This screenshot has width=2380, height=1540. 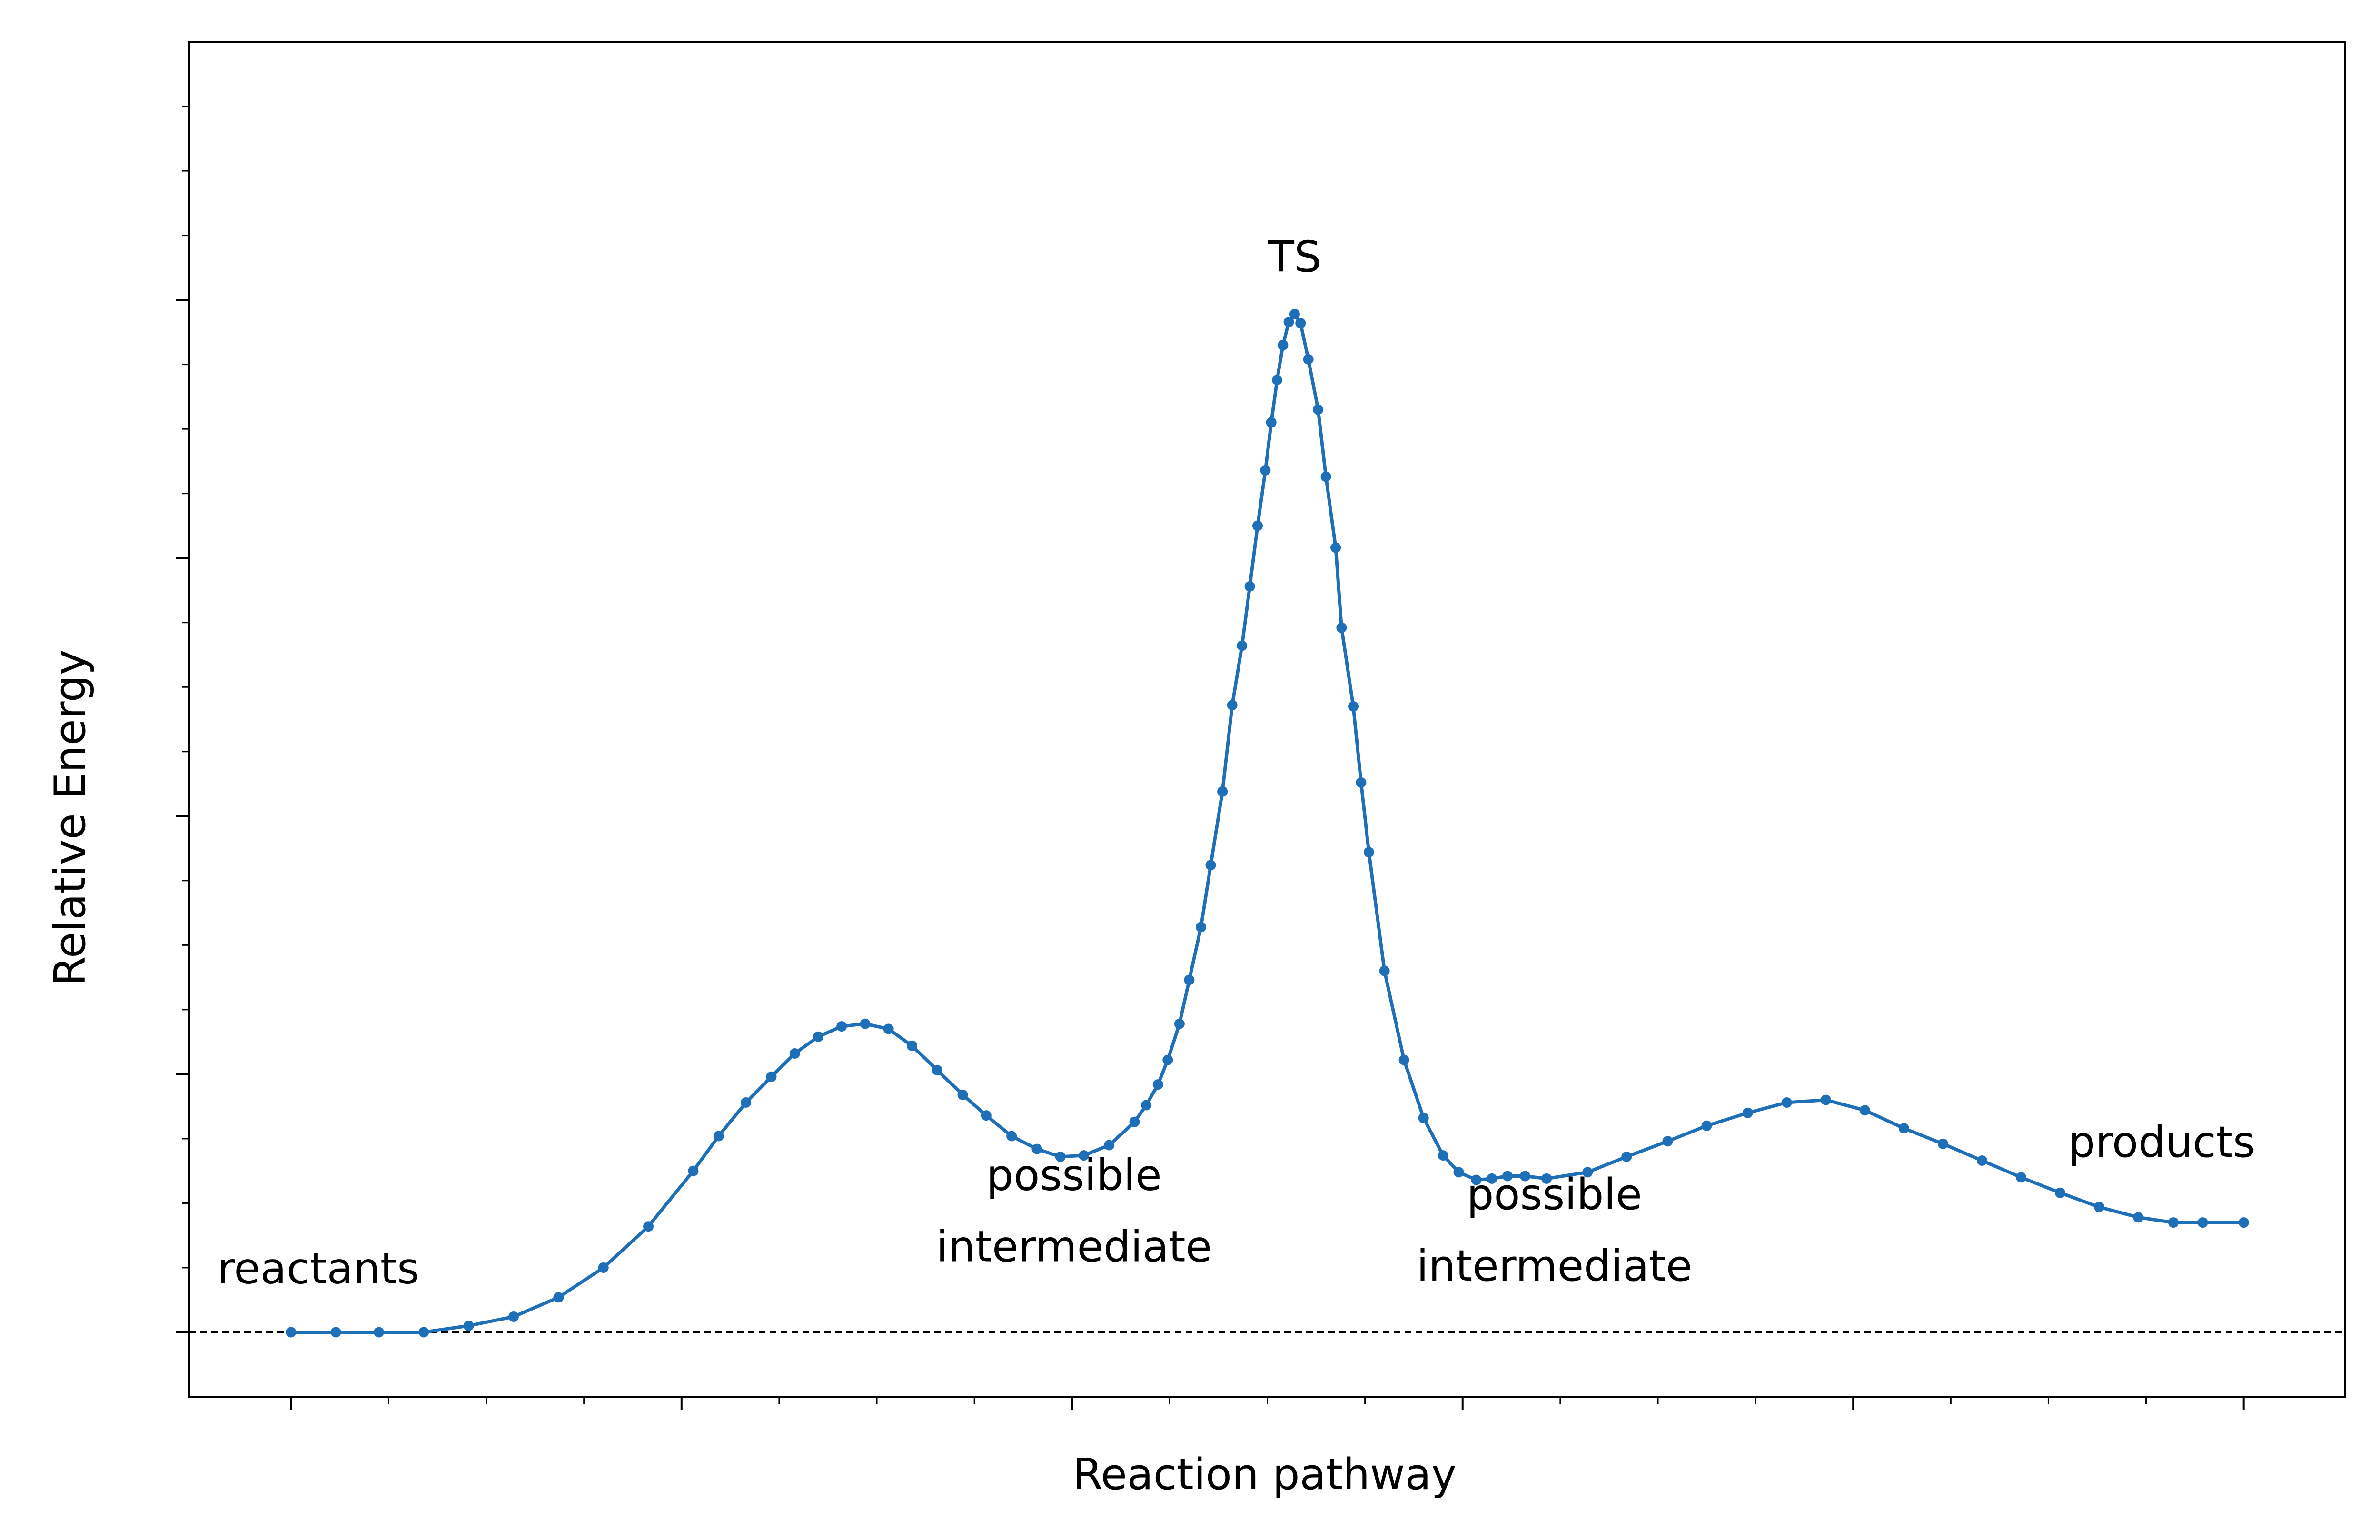 What do you see at coordinates (2161, 1142) in the screenshot?
I see `annotation-products: products` at bounding box center [2161, 1142].